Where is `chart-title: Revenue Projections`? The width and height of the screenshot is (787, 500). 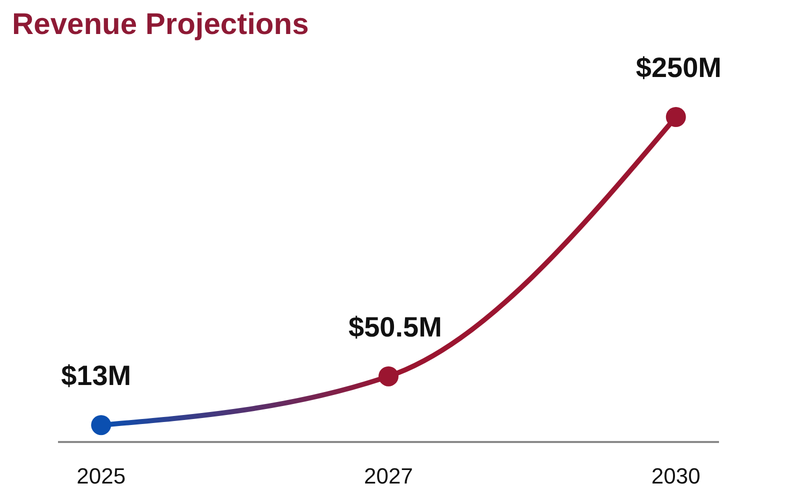 chart-title: Revenue Projections is located at coordinates (160, 25).